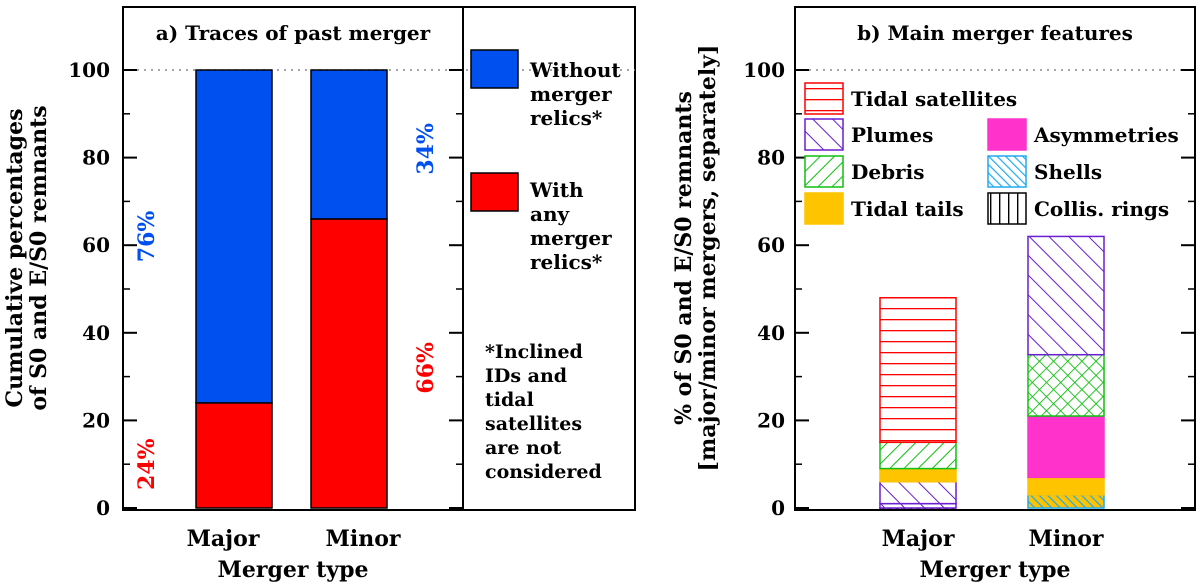 The height and width of the screenshot is (586, 1200). I want to click on legend-swatch-with, so click(494, 192).